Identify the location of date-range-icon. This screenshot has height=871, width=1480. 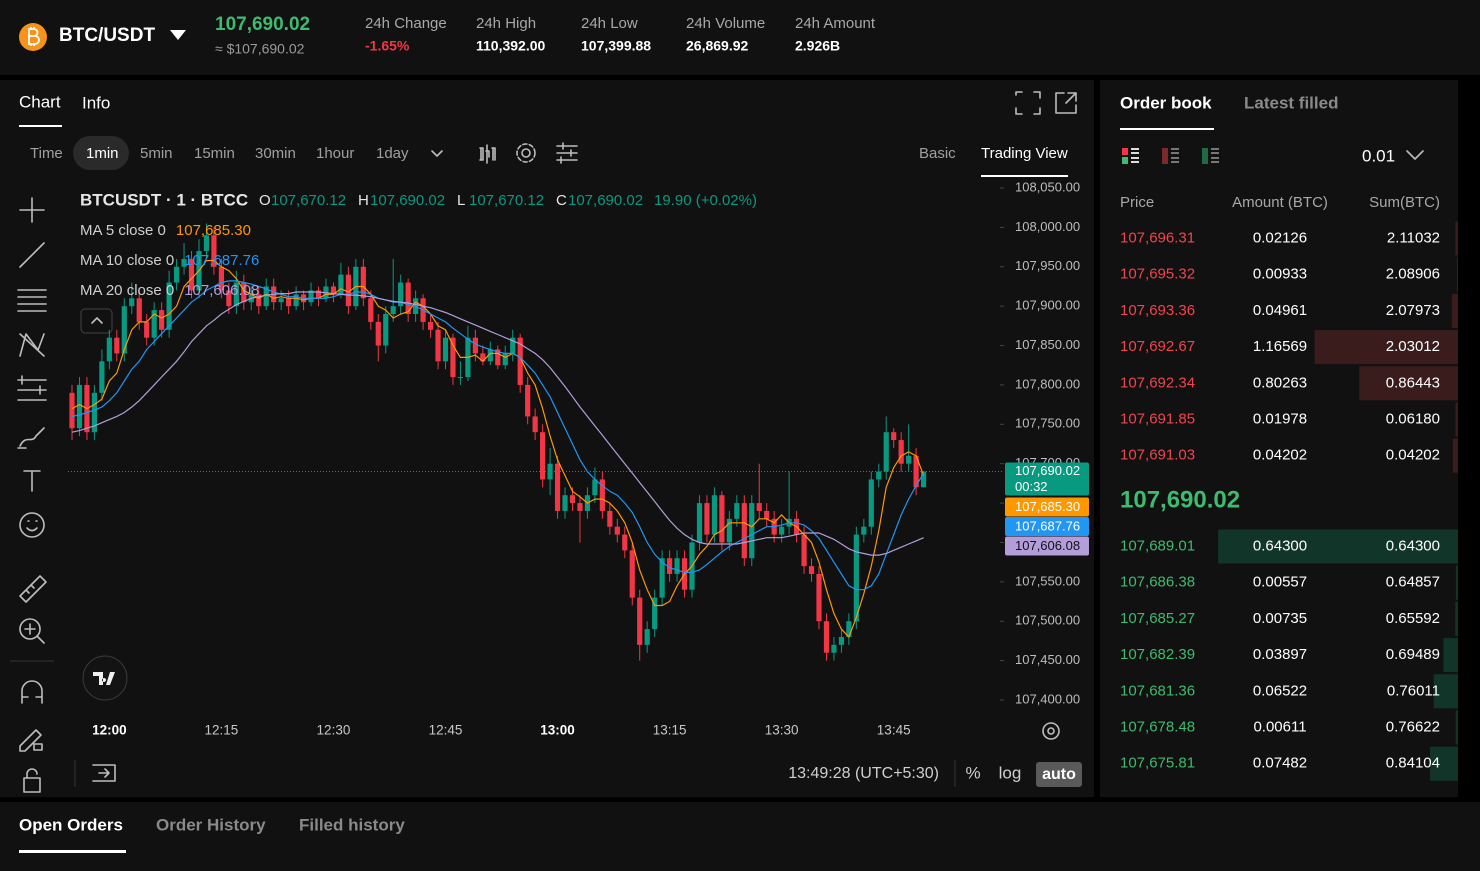
(104, 773).